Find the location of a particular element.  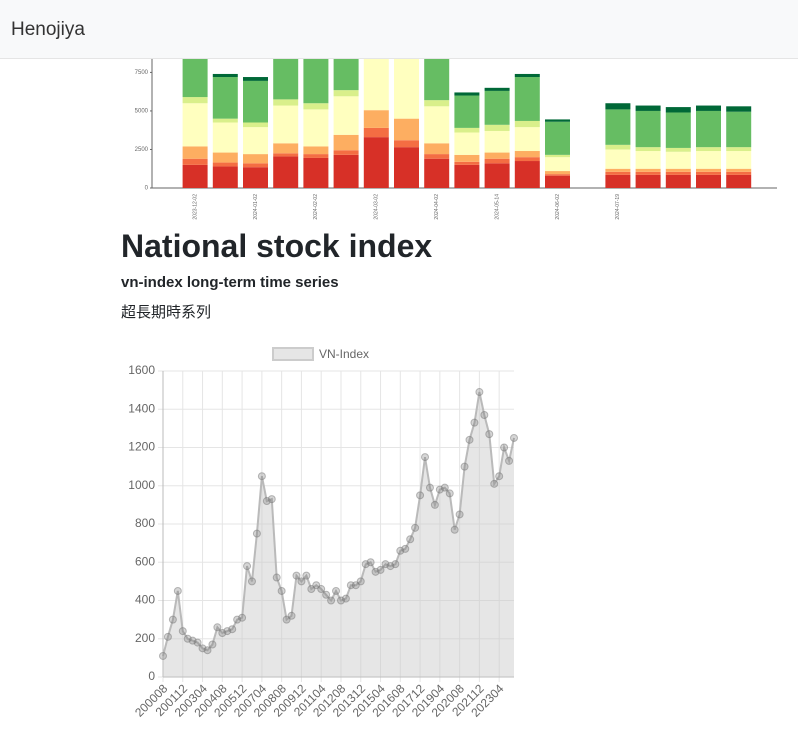

x-tick-label: 2024-01-02 is located at coordinates (256, 207).